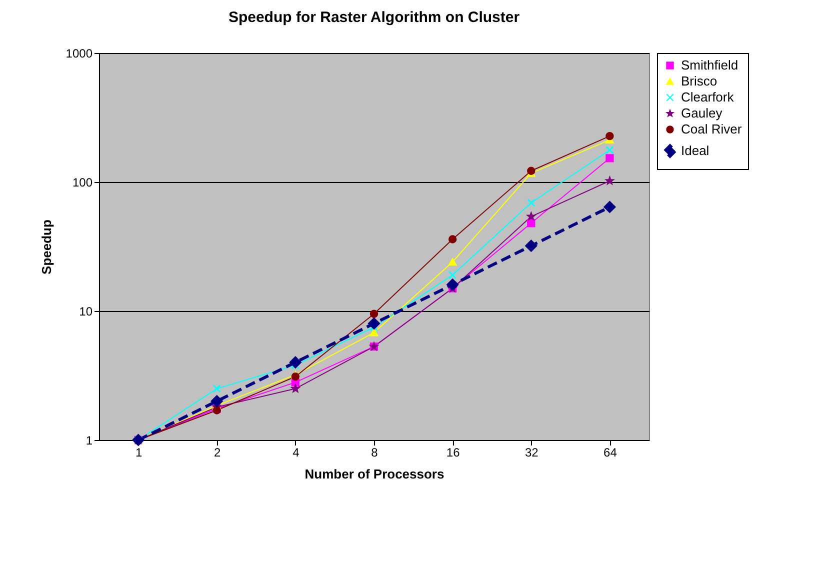 This screenshot has height=563, width=831. What do you see at coordinates (695, 150) in the screenshot?
I see `legend-label: Ideal` at bounding box center [695, 150].